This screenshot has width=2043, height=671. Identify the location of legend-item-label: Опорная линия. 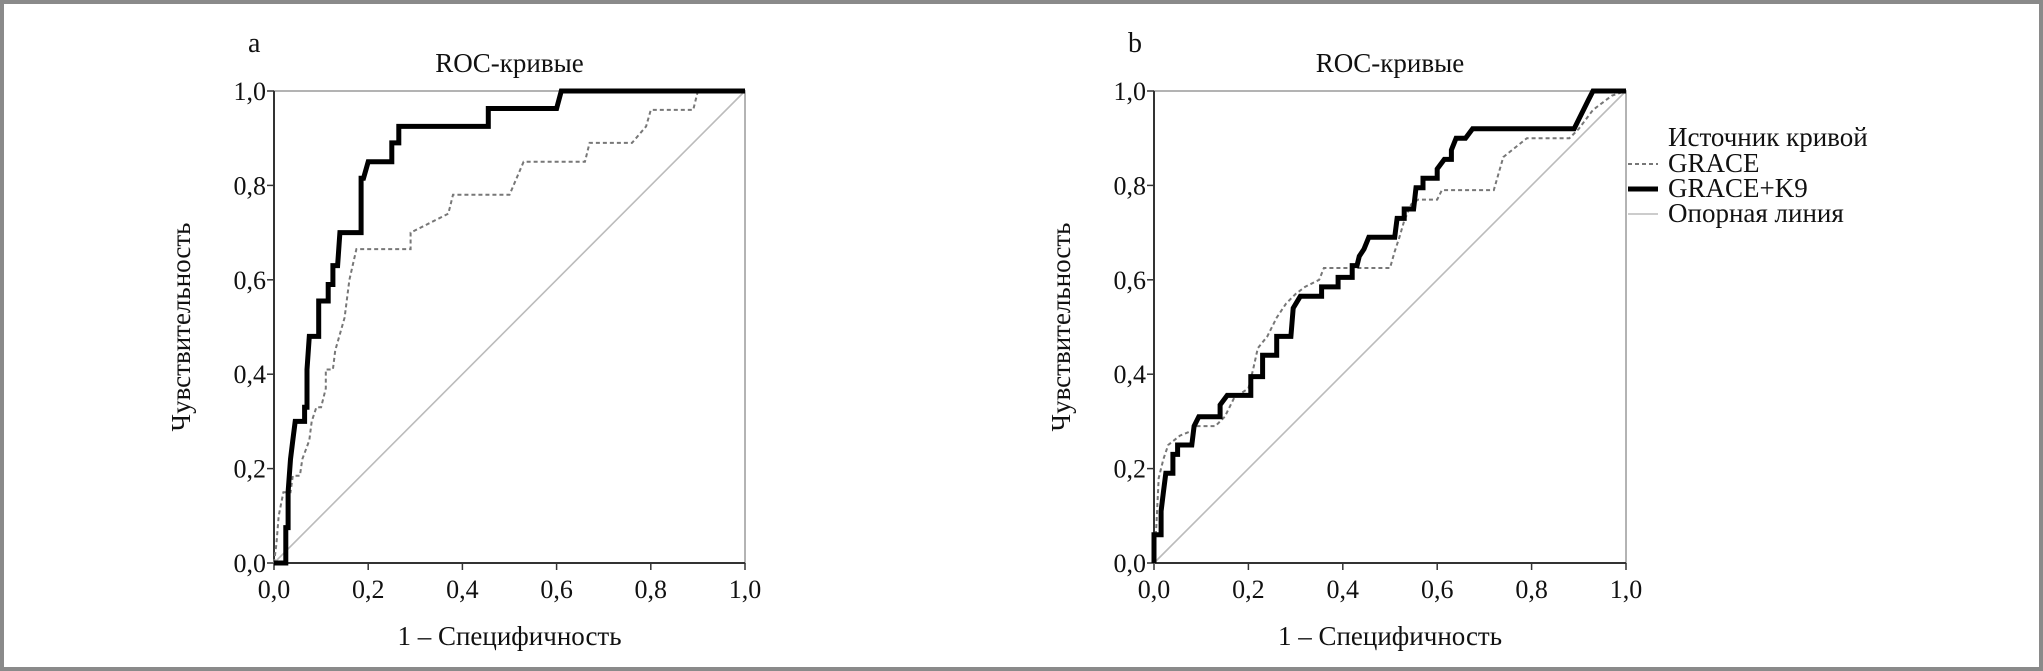
(1756, 213).